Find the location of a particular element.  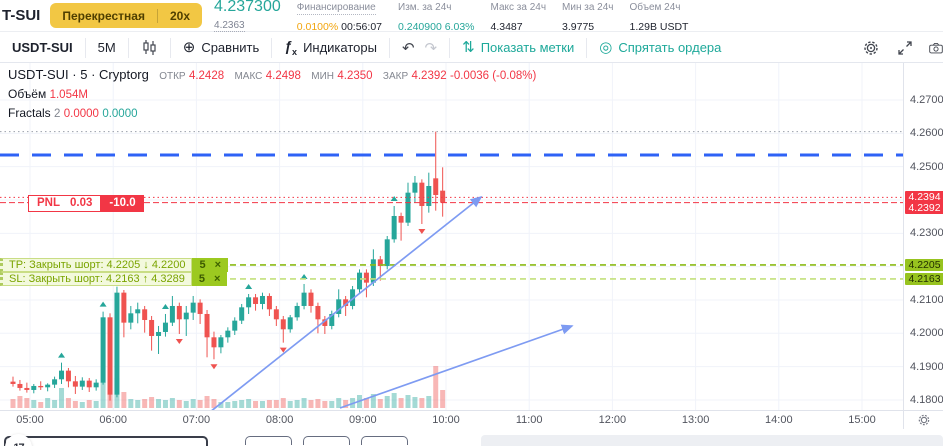

show-labels-button: ⇅ Показать метки is located at coordinates (518, 47).